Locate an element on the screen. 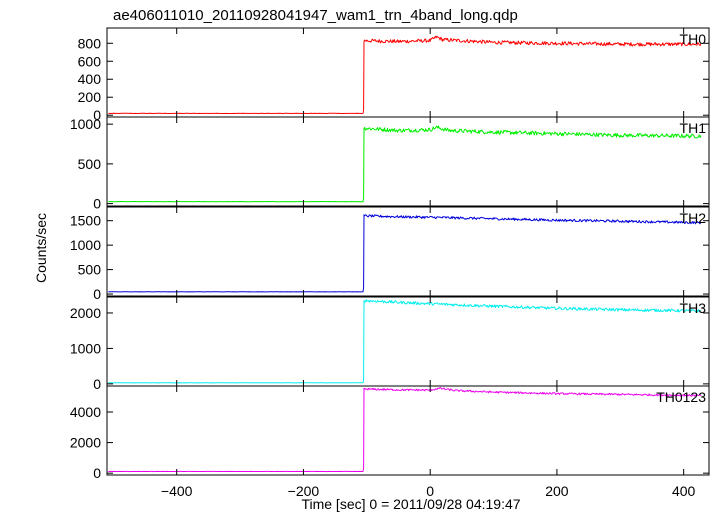 Image resolution: width=717 pixels, height=516 pixels. panel-label: TH2 is located at coordinates (693, 218).